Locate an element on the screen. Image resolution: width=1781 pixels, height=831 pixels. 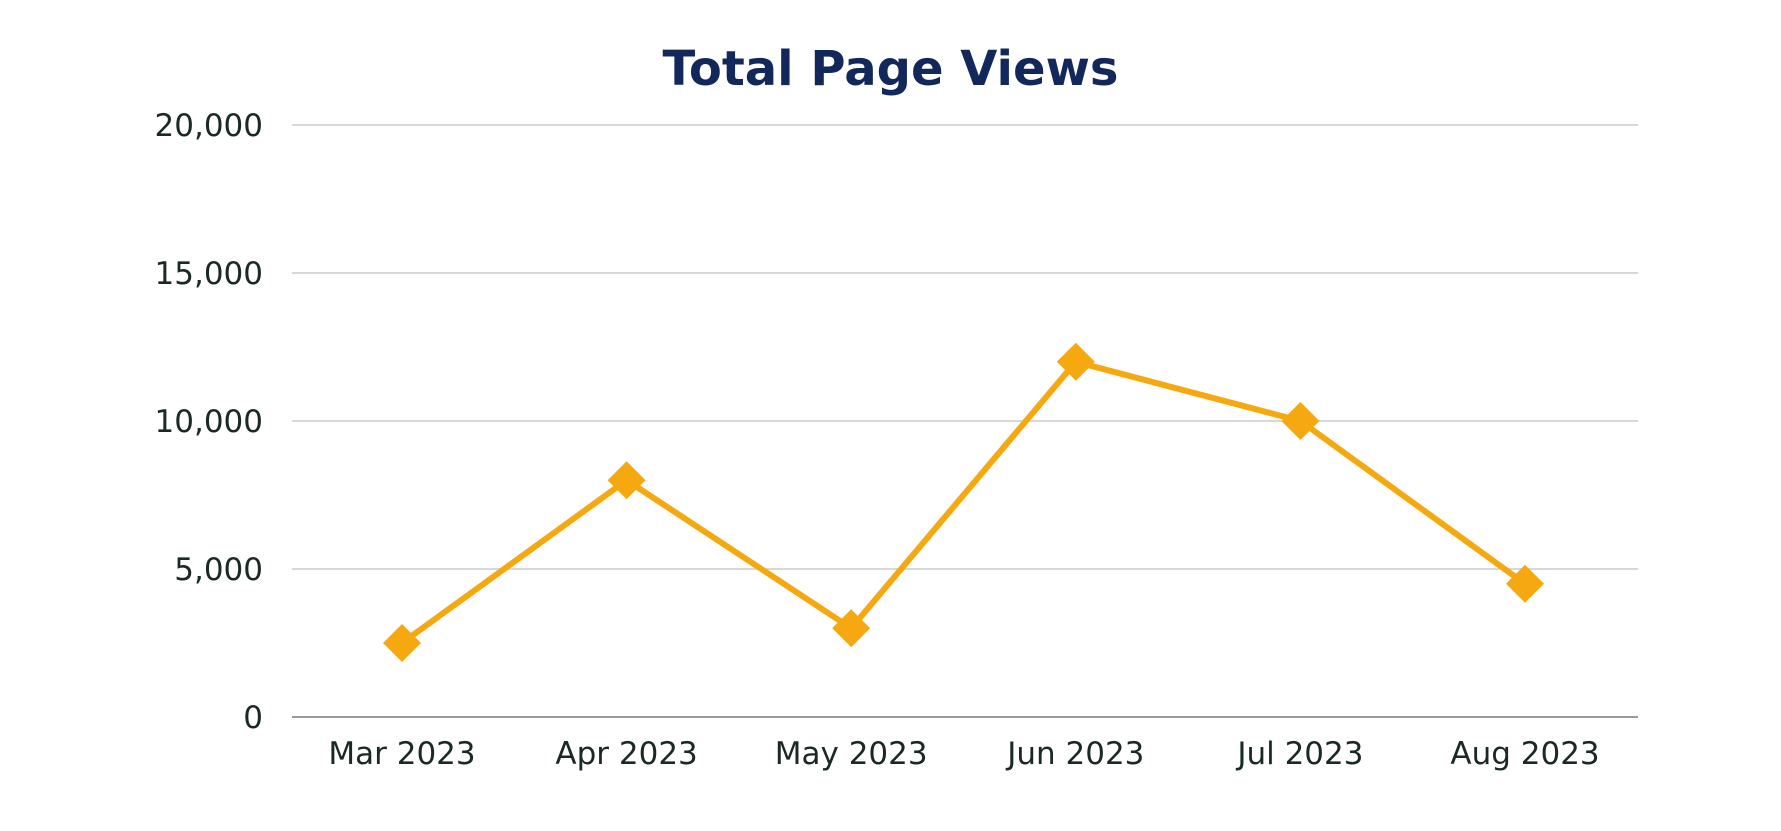
chart-title: Total Page Views is located at coordinates (890, 69).